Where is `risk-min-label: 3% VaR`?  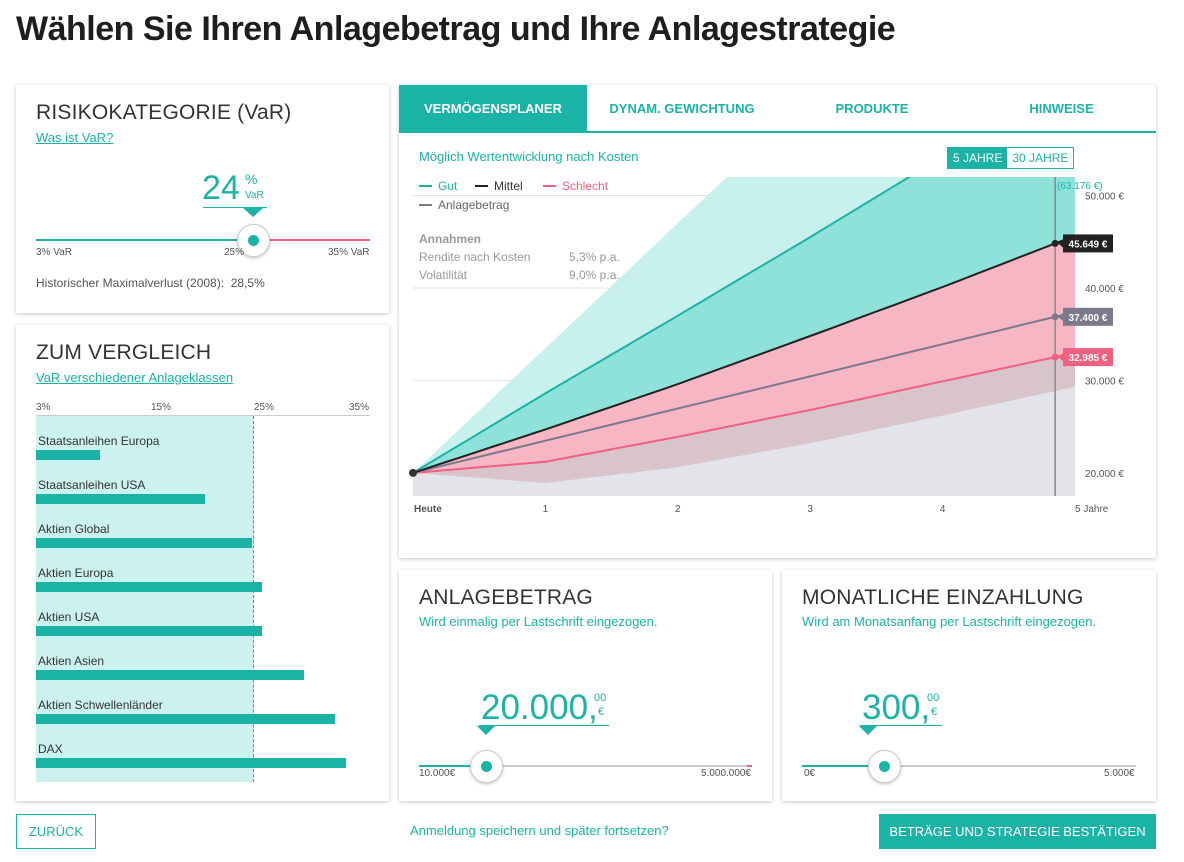 risk-min-label: 3% VaR is located at coordinates (54, 252).